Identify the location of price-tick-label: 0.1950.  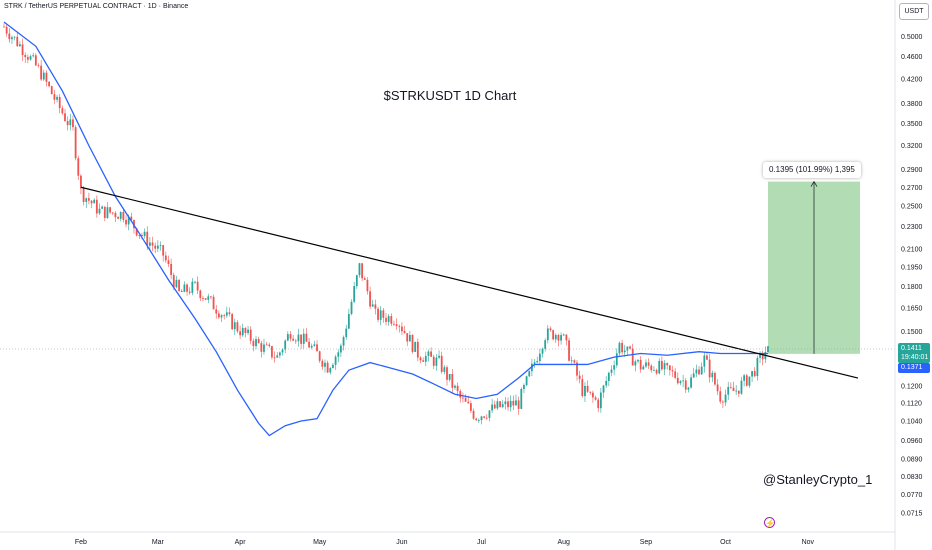
(912, 267).